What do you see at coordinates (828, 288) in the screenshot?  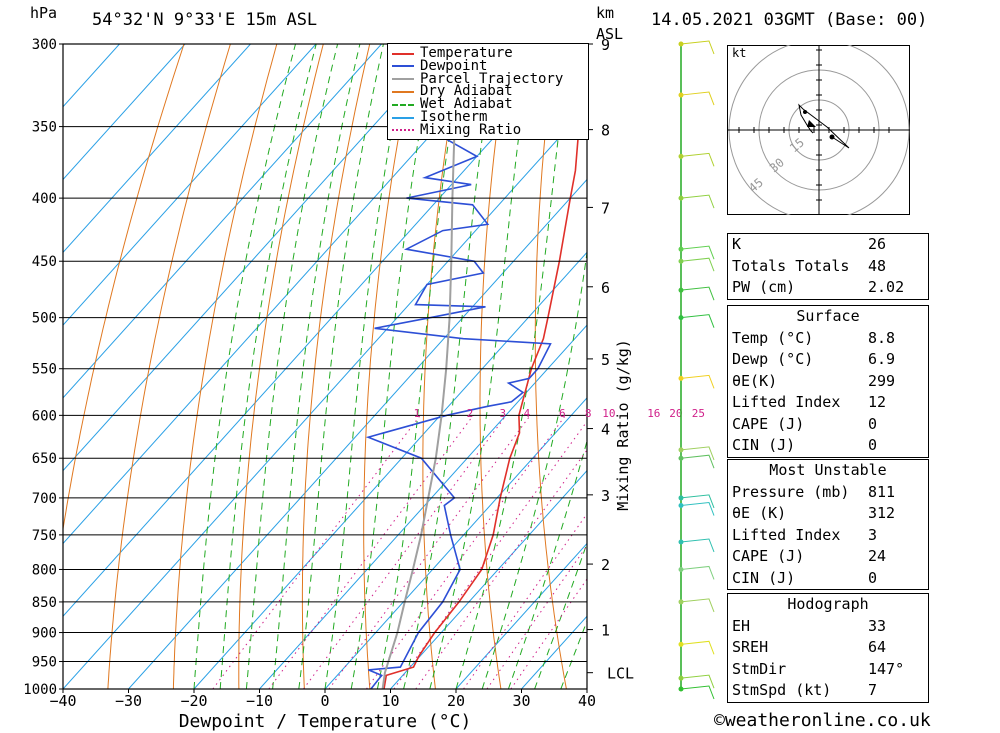 I see `table-row: PW (cm) 2.02` at bounding box center [828, 288].